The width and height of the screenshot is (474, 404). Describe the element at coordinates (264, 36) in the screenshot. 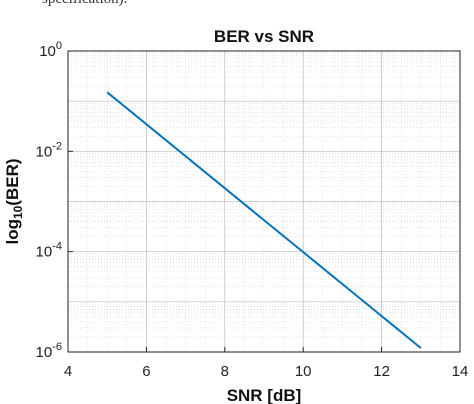

I see `chart-title: BER vs SNR` at that location.